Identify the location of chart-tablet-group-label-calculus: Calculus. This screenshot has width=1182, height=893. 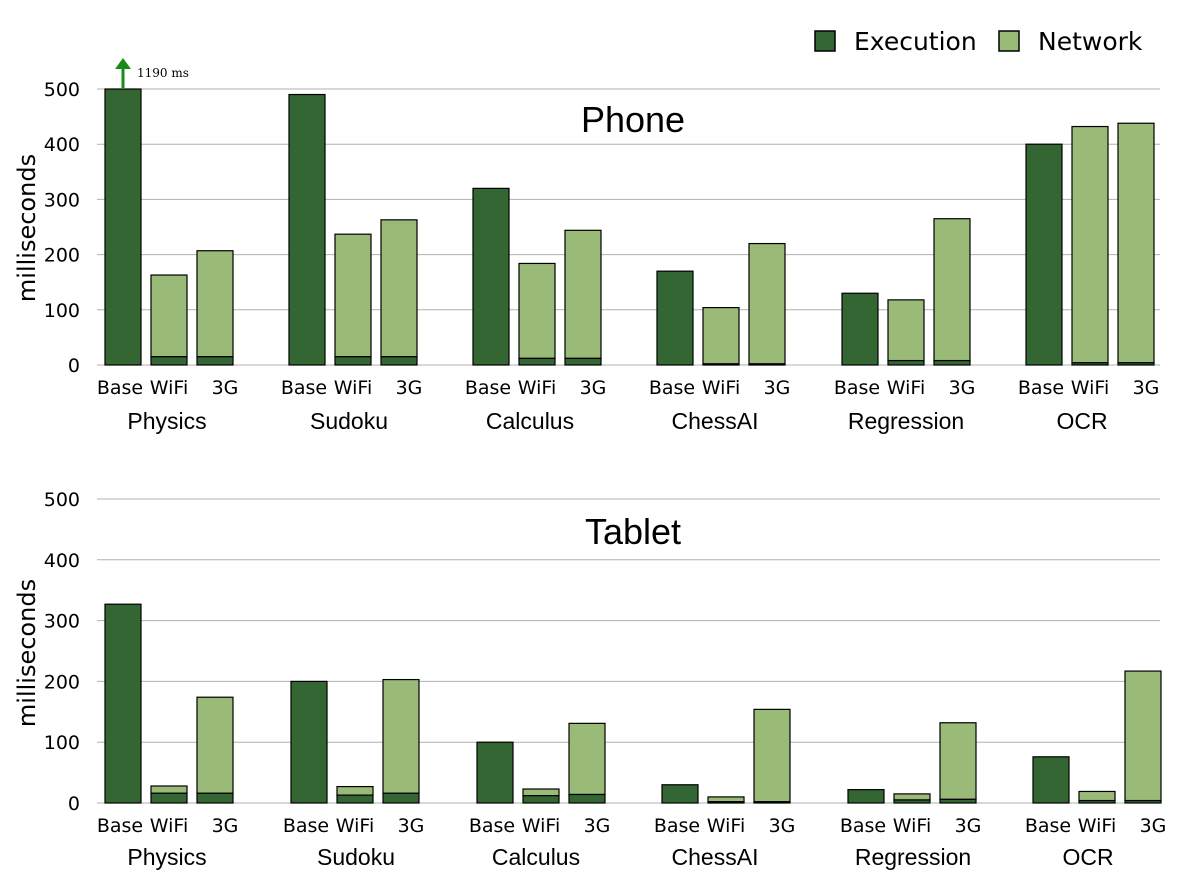
(536, 857).